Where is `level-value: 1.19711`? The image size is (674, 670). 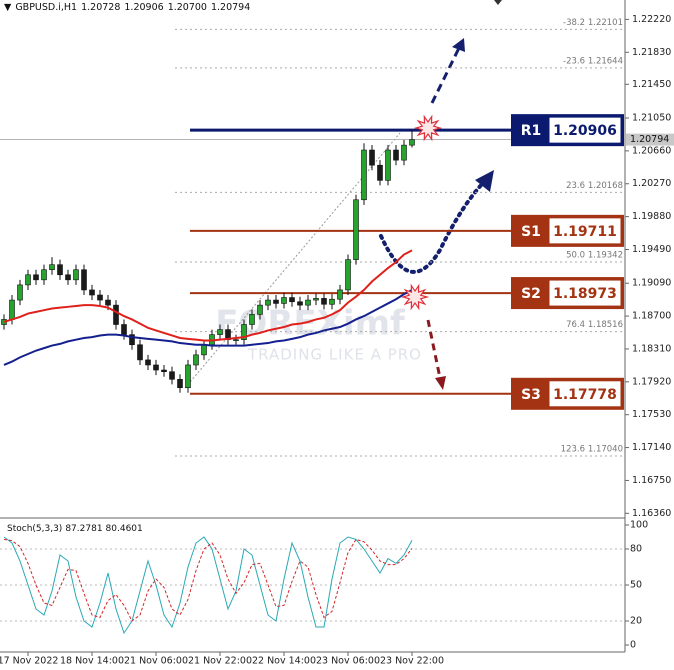 level-value: 1.19711 is located at coordinates (585, 232).